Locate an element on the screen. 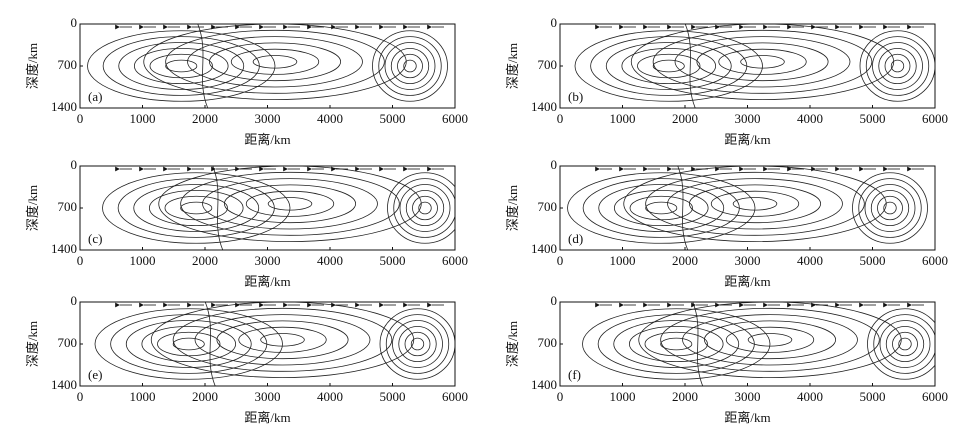 This screenshot has height=442, width=973. panel-label: (c) is located at coordinates (95, 238).